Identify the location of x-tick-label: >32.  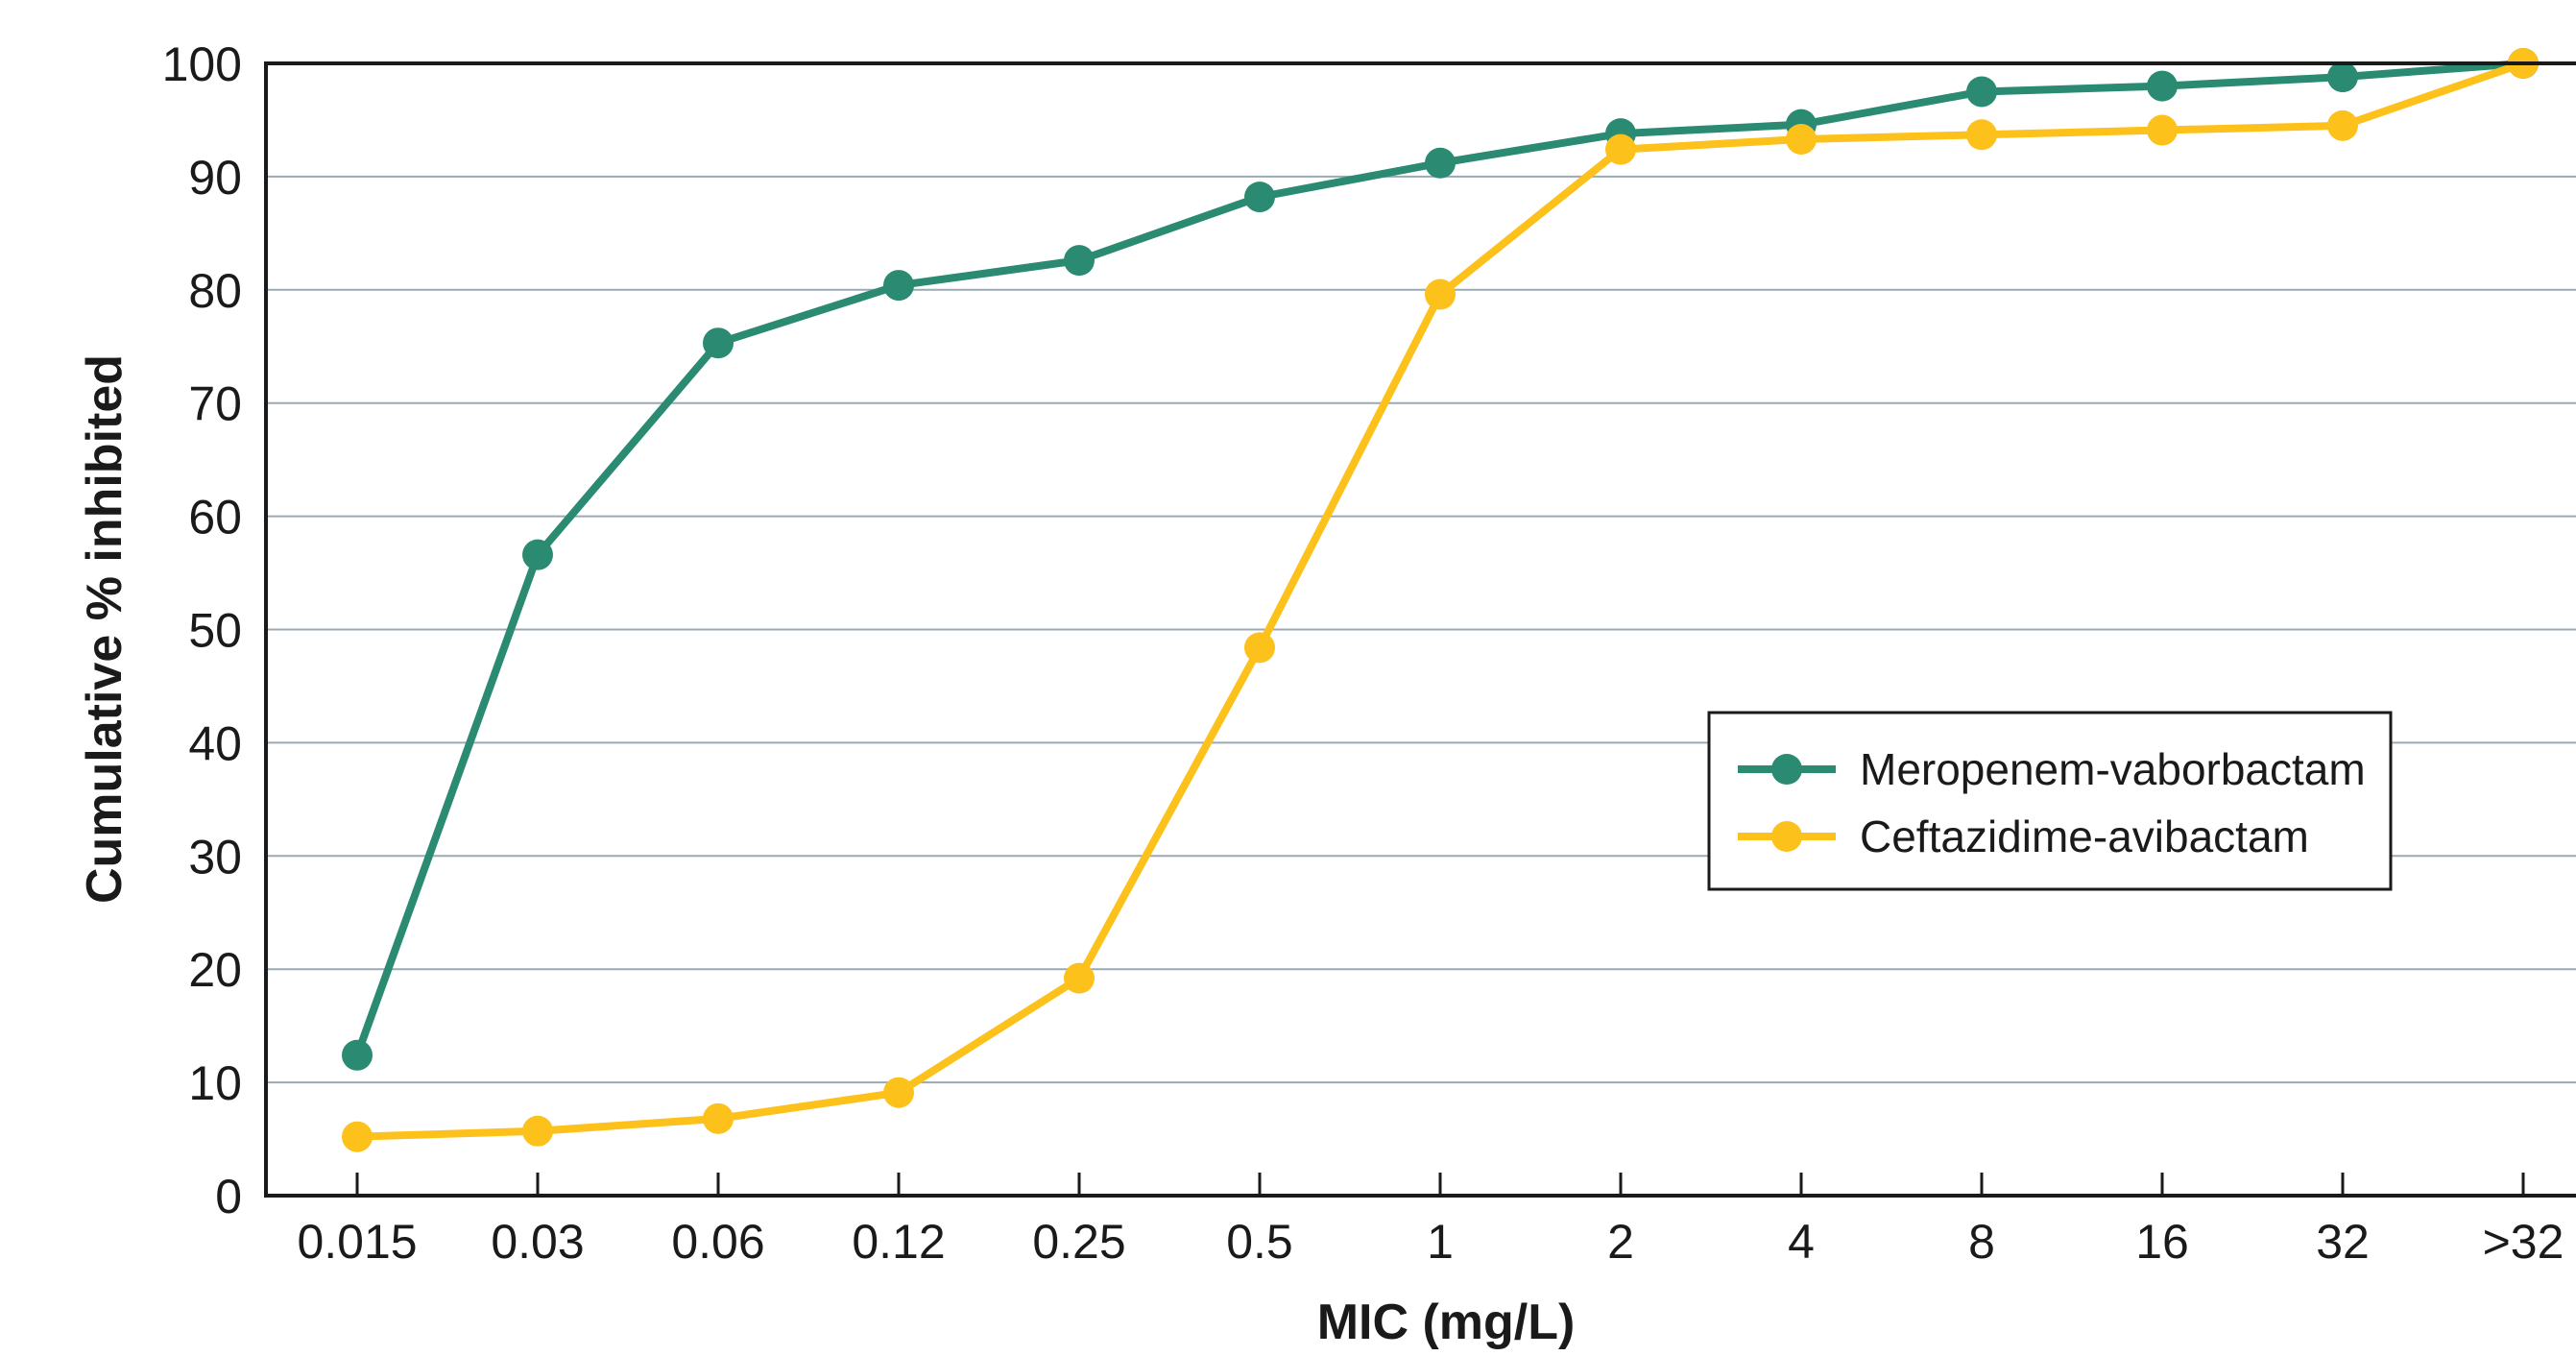
(2523, 1242).